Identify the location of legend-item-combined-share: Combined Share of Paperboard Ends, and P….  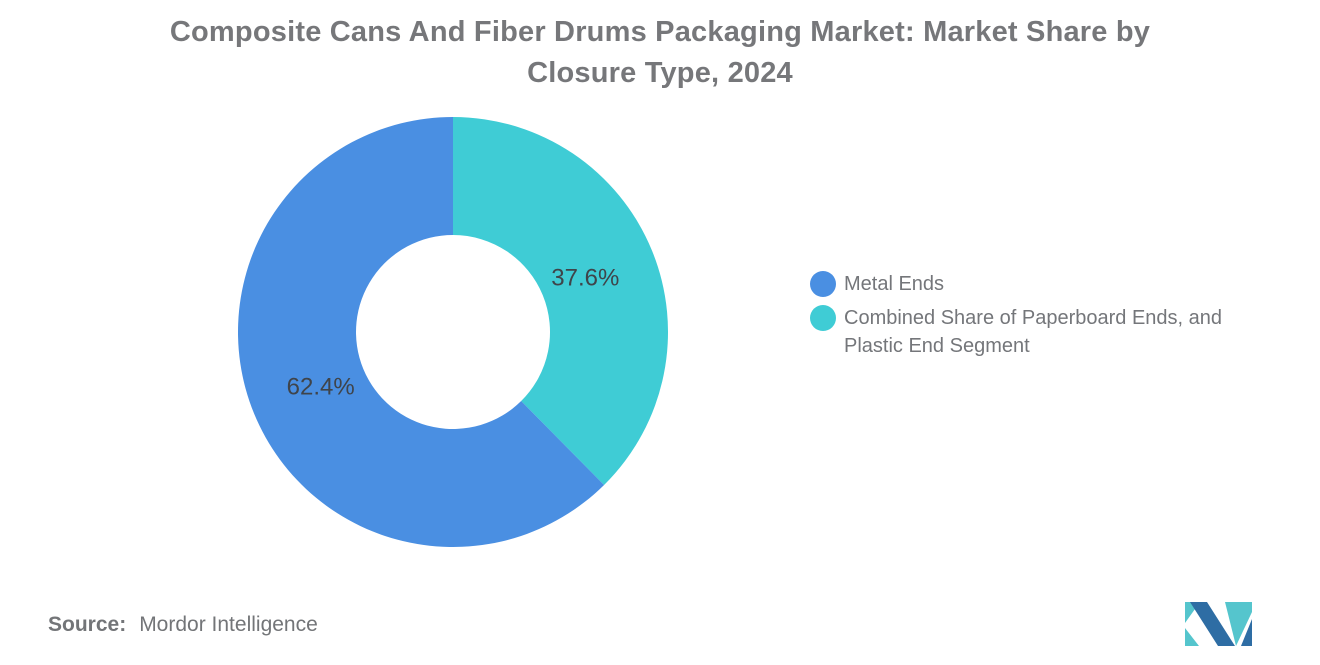
(1060, 332).